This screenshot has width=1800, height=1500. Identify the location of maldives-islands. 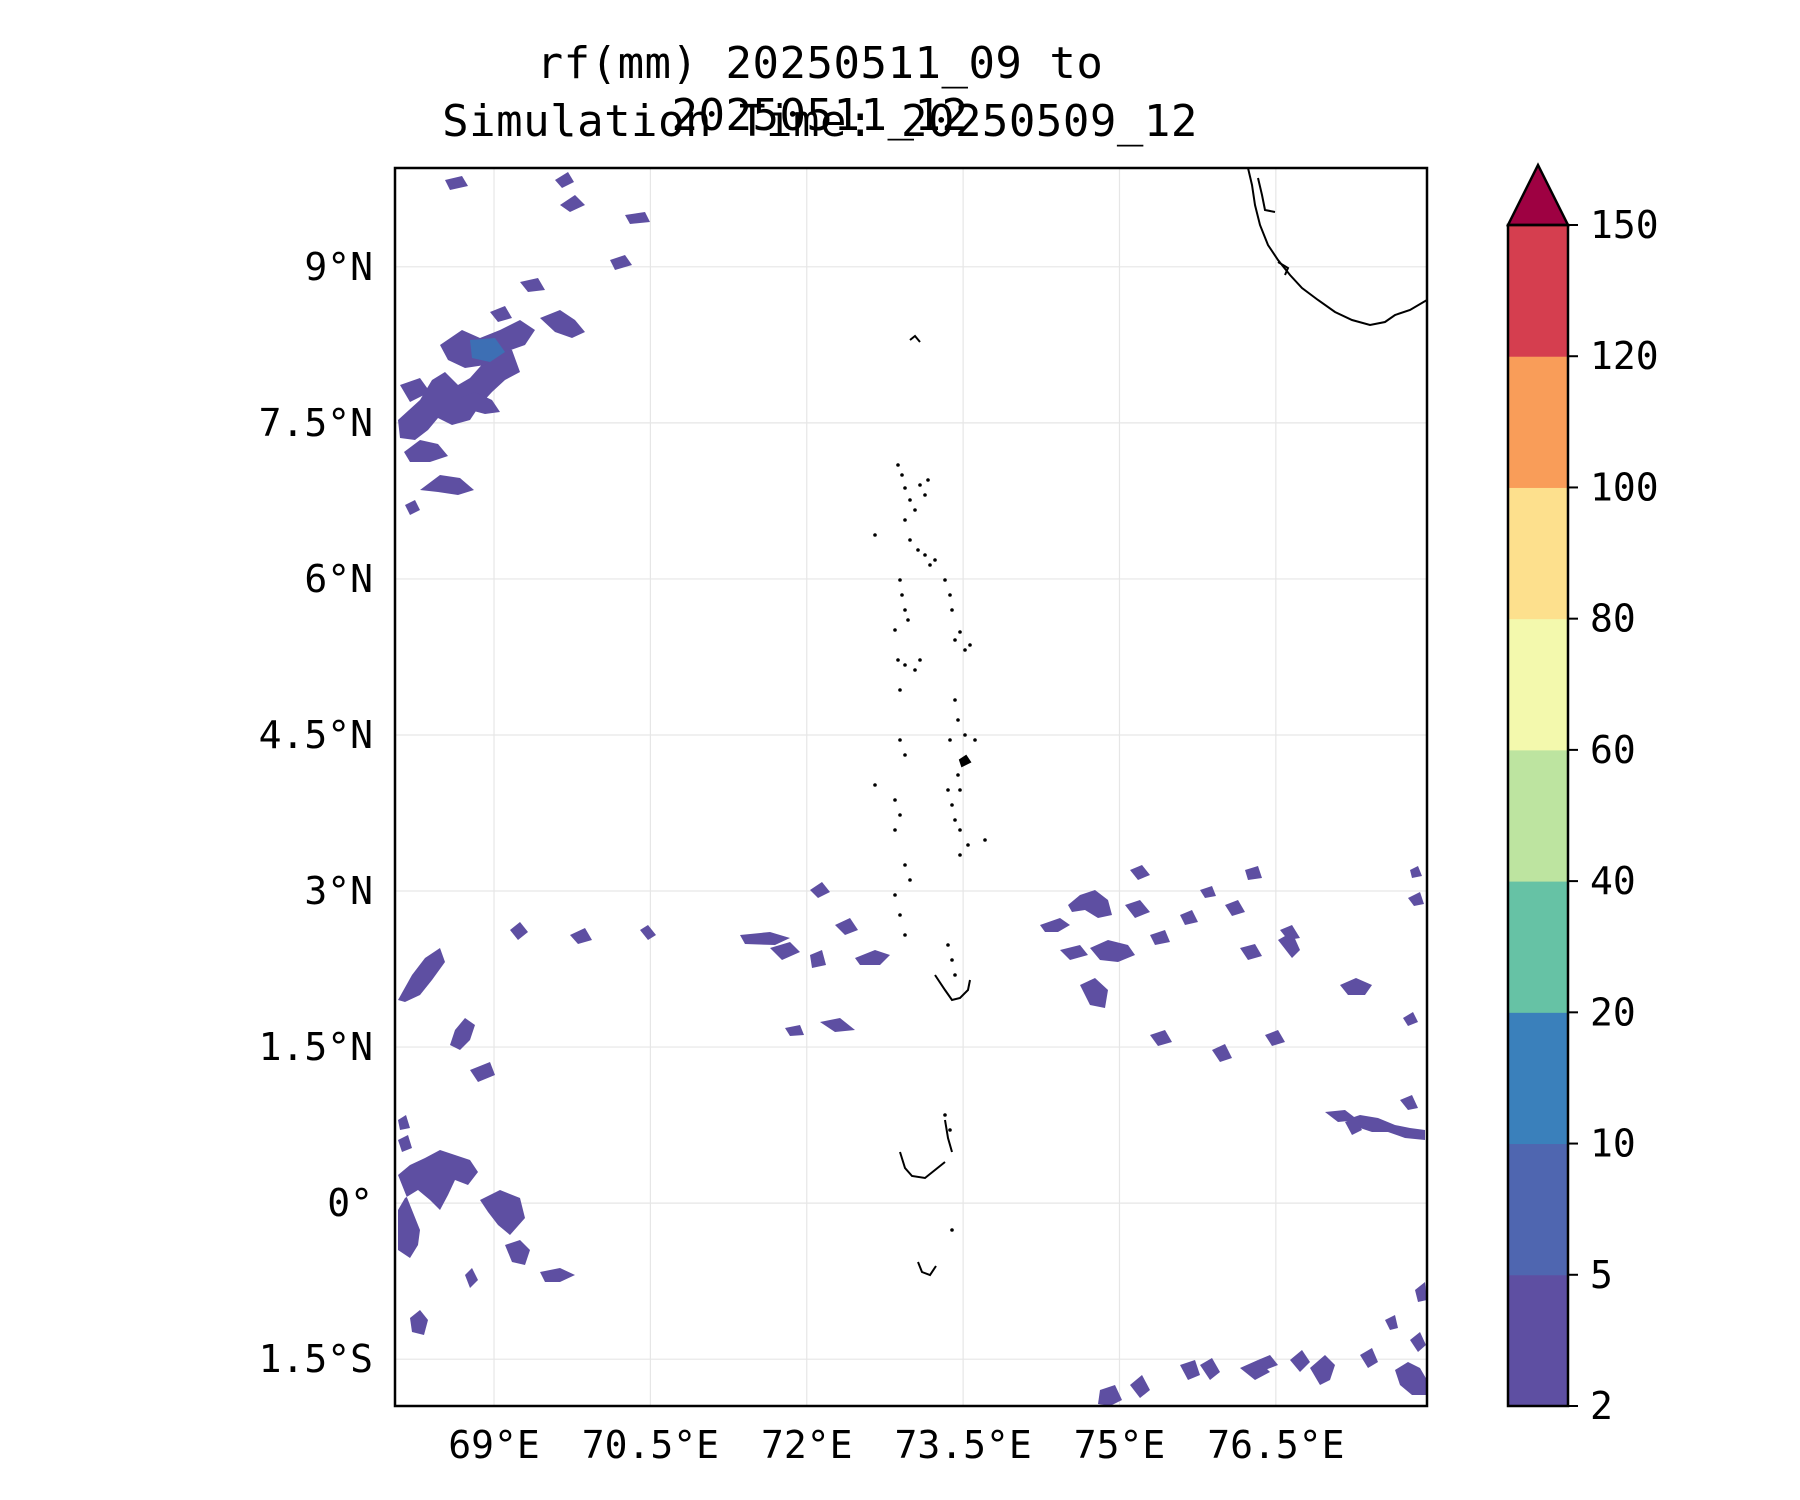
(930, 847).